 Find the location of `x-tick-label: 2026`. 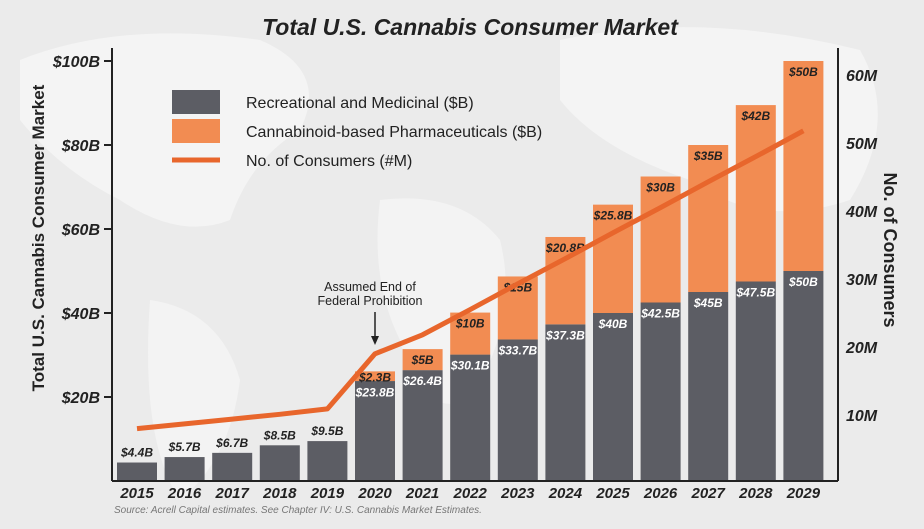

x-tick-label: 2026 is located at coordinates (660, 493).